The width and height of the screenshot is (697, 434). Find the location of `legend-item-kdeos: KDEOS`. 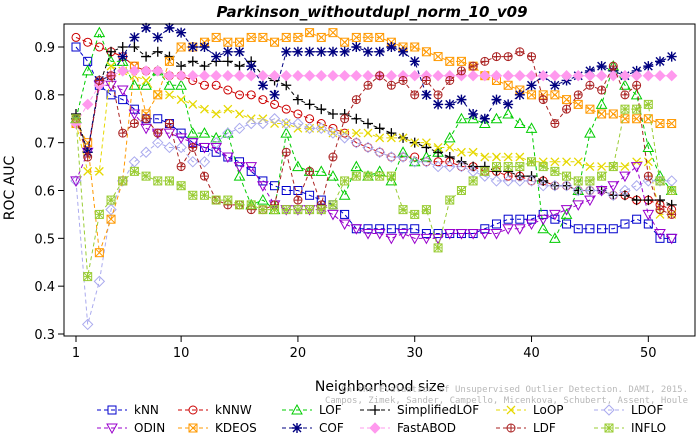

legend-item-kdeos: KDEOS is located at coordinates (217, 427).